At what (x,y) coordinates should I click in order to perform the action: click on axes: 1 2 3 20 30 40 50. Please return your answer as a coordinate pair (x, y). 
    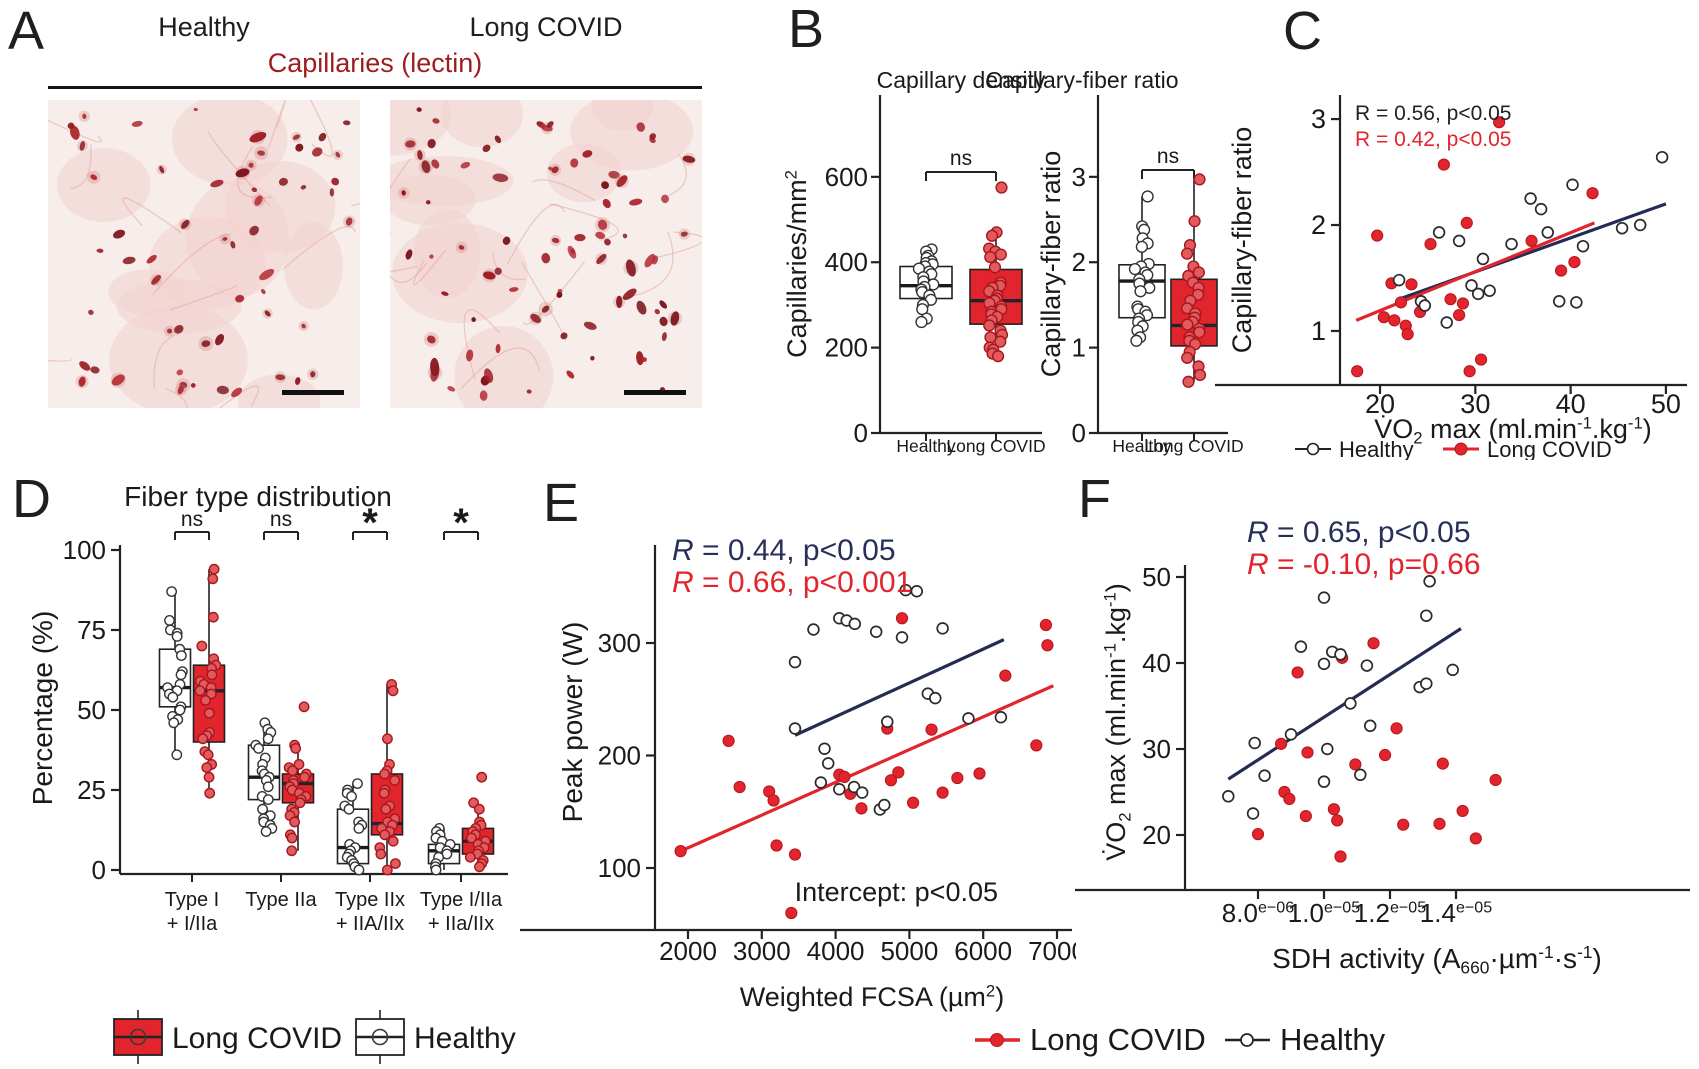
    Looking at the image, I should click on (1448, 257).